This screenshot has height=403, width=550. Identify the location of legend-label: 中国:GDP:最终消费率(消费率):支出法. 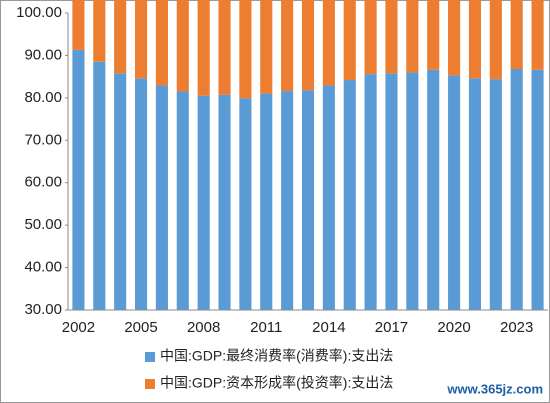
(276, 356).